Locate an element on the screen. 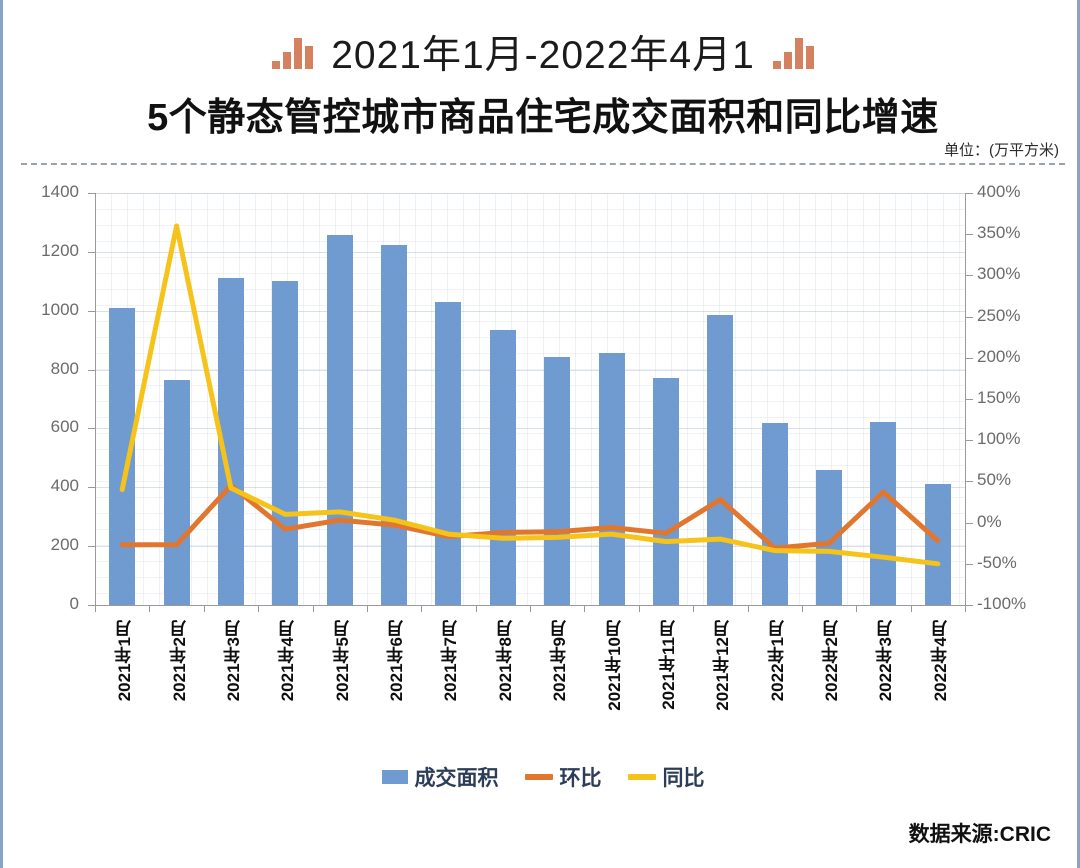 The height and width of the screenshot is (868, 1080). bar-chart-icon is located at coordinates (293, 52).